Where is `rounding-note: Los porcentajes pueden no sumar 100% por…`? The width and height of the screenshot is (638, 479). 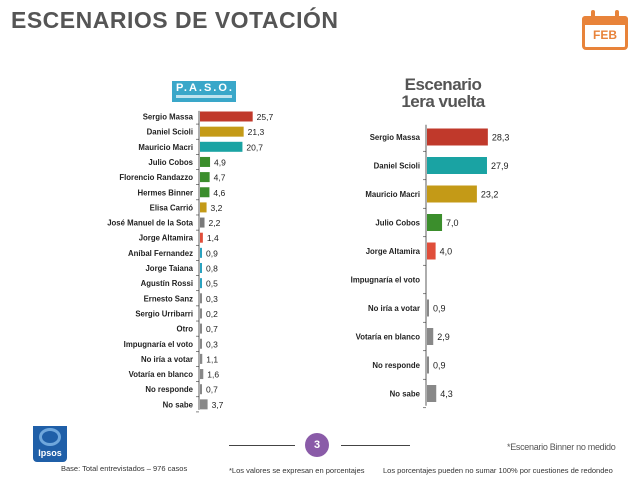 rounding-note: Los porcentajes pueden no sumar 100% por… is located at coordinates (498, 470).